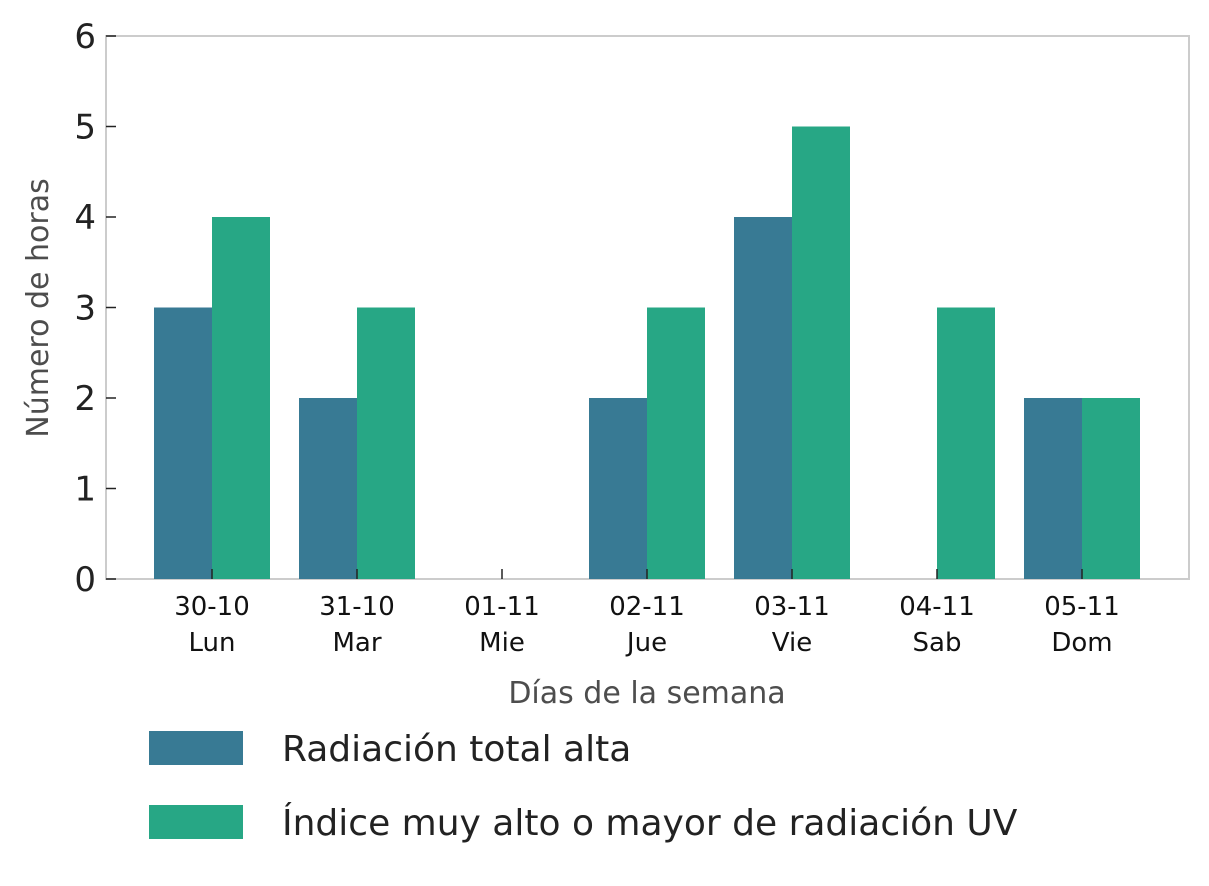 Image resolution: width=1209 pixels, height=886 pixels. What do you see at coordinates (85, 580) in the screenshot?
I see `y-tick-label: 0` at bounding box center [85, 580].